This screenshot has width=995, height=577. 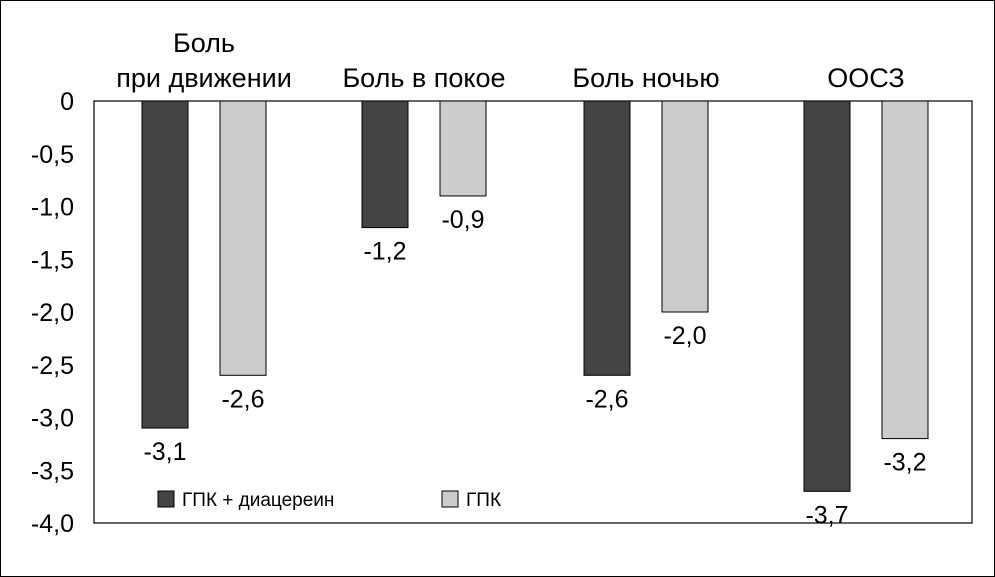 What do you see at coordinates (904, 463) in the screenshot?
I see `data-label: -3,2` at bounding box center [904, 463].